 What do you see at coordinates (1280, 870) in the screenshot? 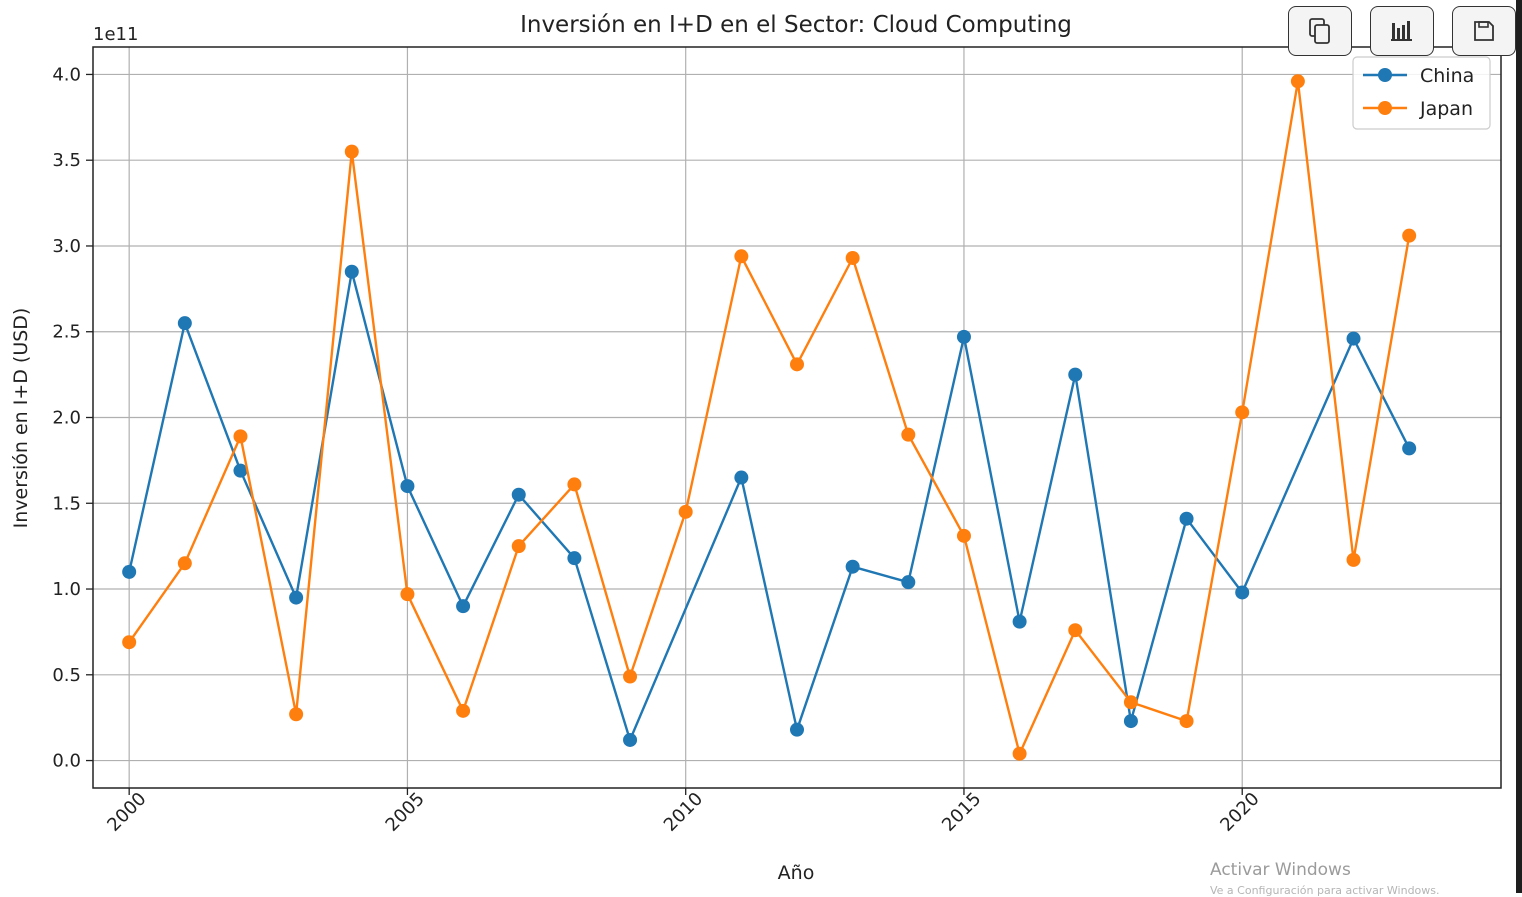
I see `windows-activation-watermark: Activar Windows` at bounding box center [1280, 870].